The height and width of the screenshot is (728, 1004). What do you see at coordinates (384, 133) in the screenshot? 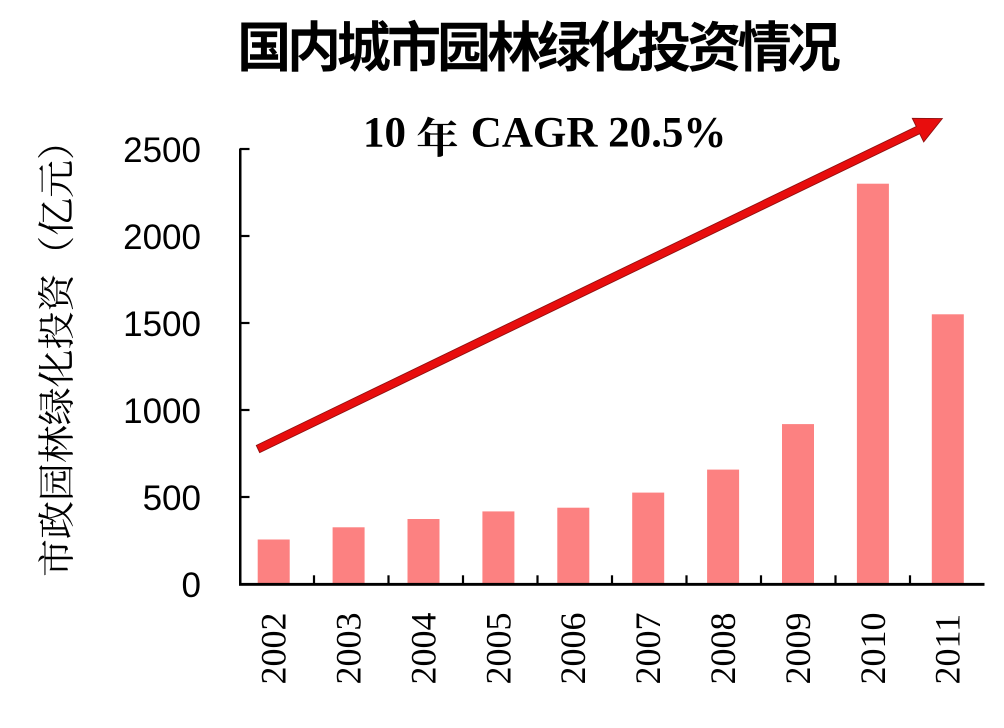
I see `svg-text: 10` at bounding box center [384, 133].